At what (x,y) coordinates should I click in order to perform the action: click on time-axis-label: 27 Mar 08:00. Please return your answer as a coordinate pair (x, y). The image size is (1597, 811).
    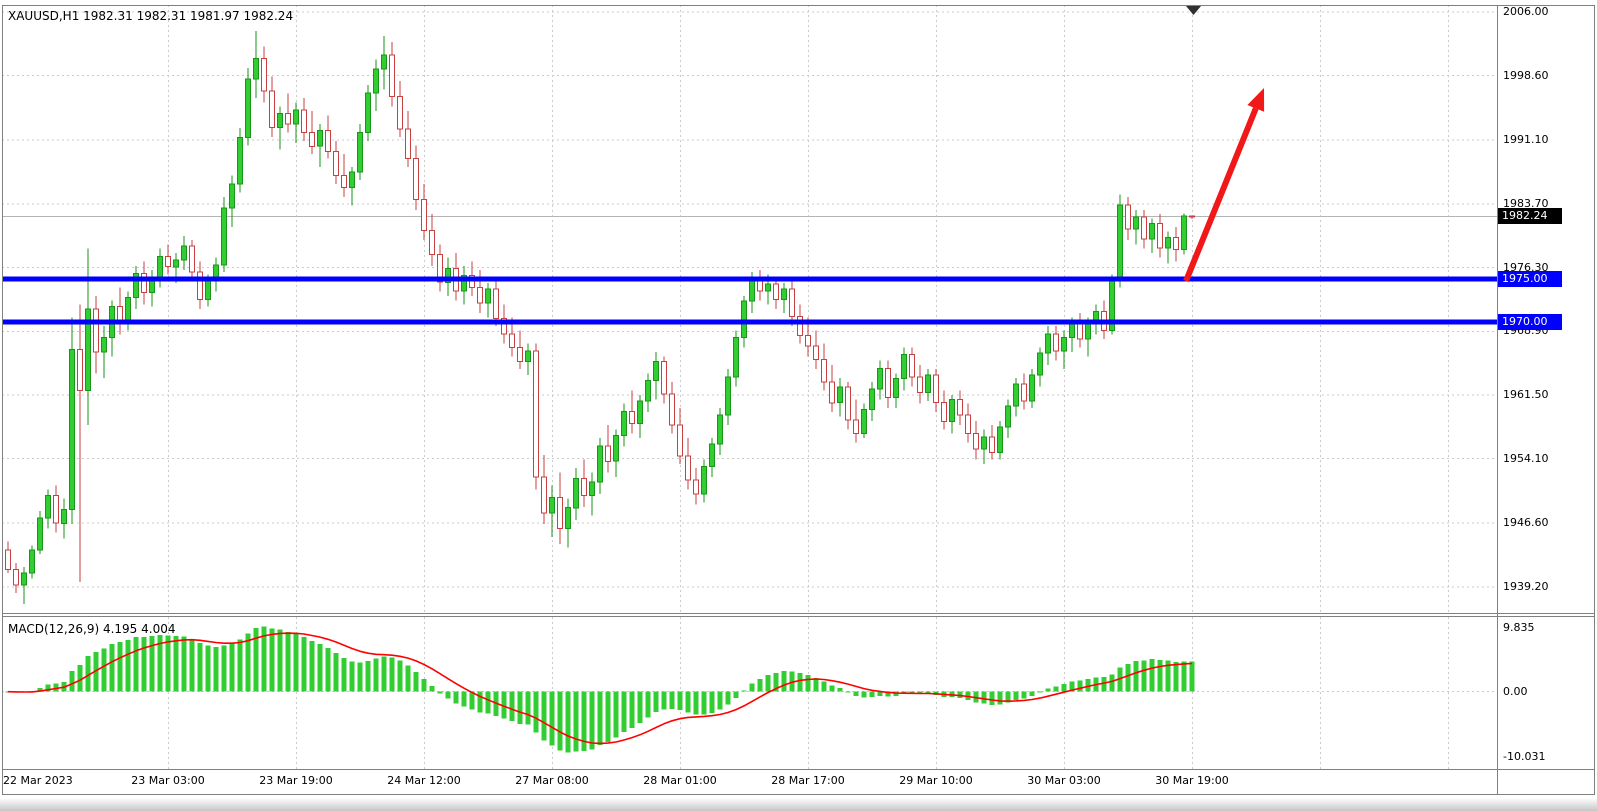
    Looking at the image, I should click on (552, 780).